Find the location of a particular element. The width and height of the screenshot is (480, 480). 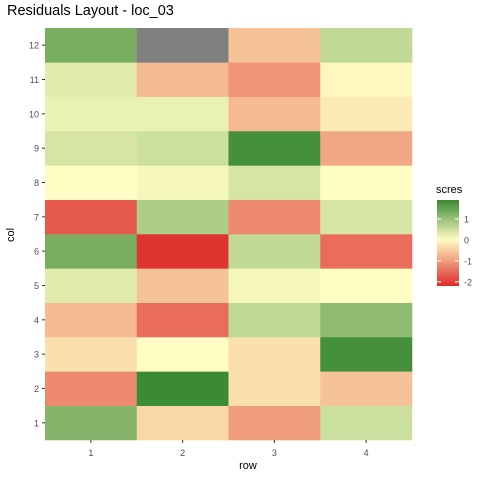

y-tick-label: 9 is located at coordinates (36, 149).